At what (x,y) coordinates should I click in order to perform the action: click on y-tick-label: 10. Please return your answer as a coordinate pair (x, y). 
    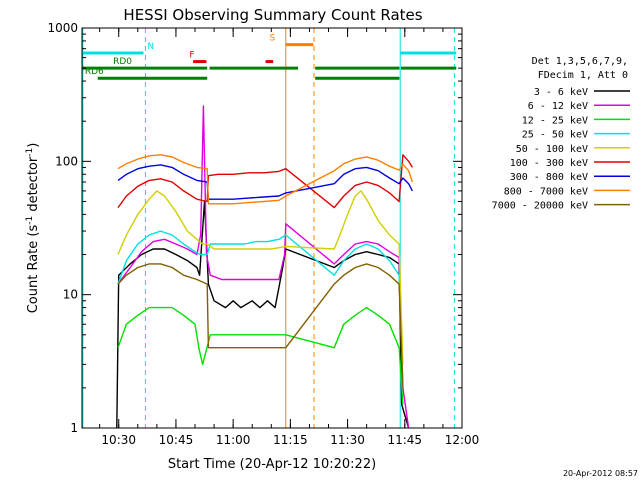
    Looking at the image, I should click on (70, 295).